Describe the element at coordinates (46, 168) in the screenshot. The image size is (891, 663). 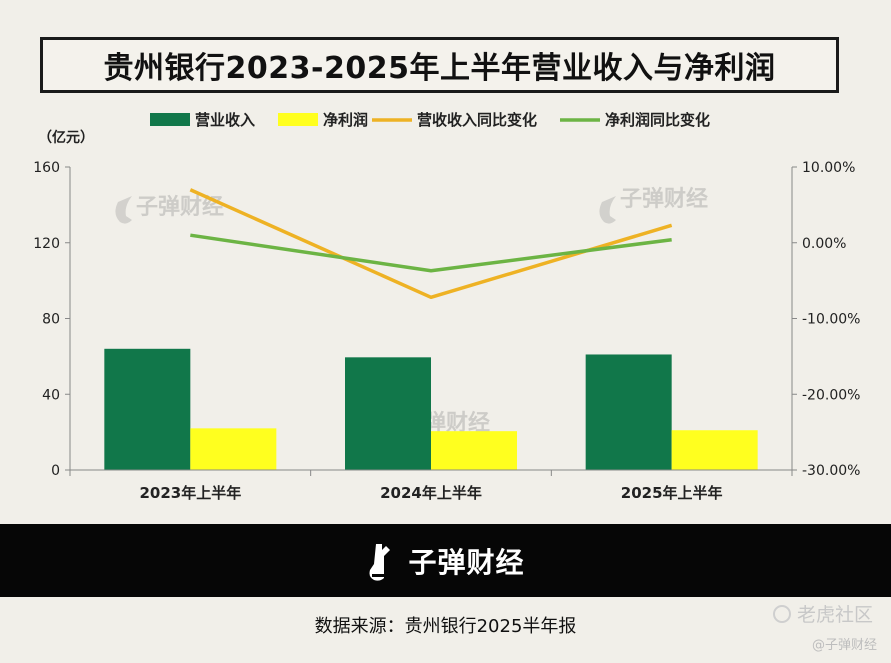
I see `left-tick-label: 160` at that location.